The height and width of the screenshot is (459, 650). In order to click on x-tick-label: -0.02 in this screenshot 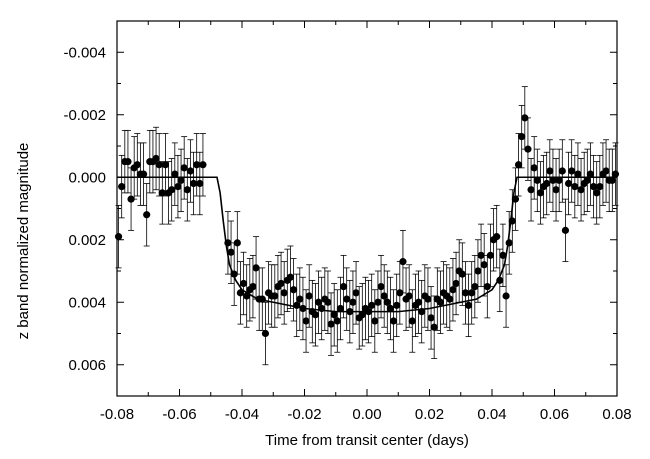, I will do `click(304, 414)`.